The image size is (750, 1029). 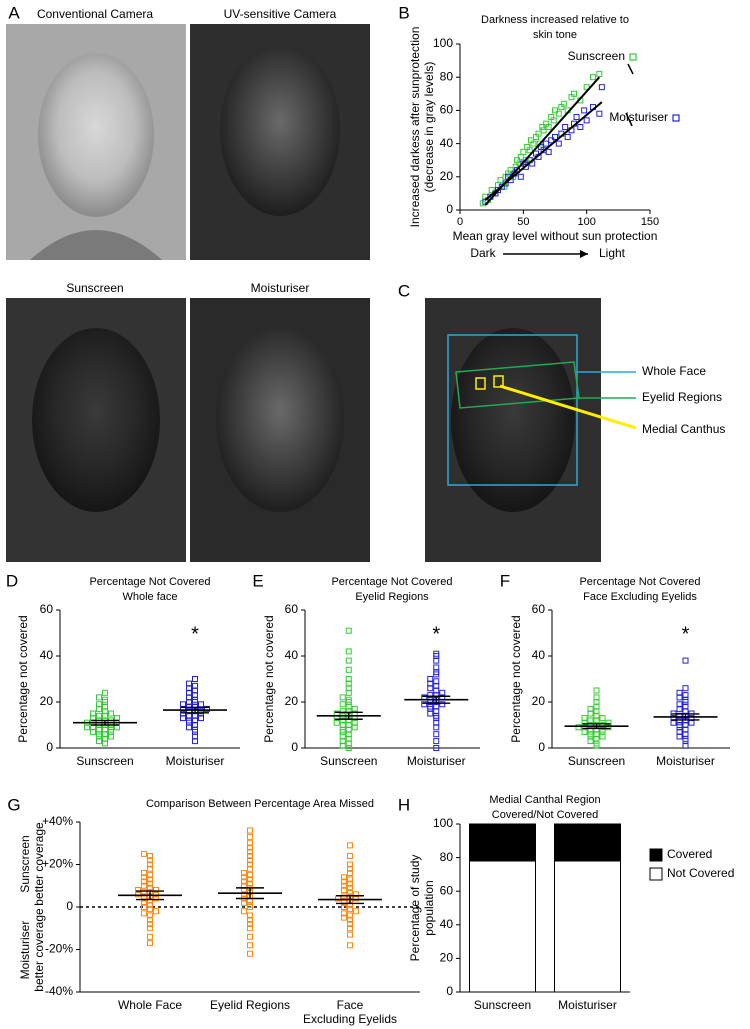 What do you see at coordinates (96, 142) in the screenshot?
I see `photo` at bounding box center [96, 142].